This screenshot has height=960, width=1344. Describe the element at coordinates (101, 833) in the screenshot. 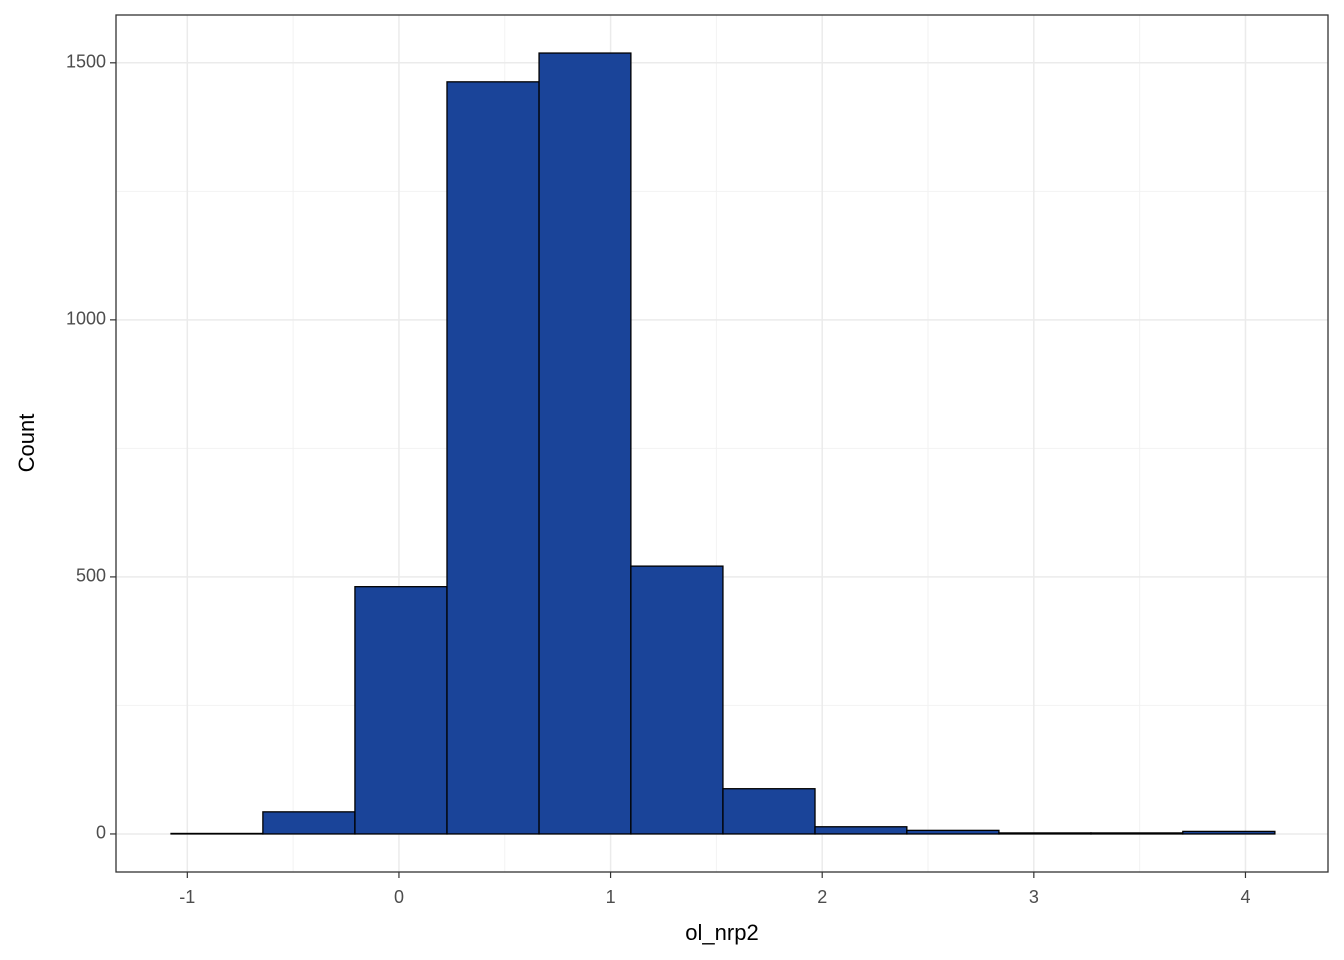

I see `y-tick-label: 0` at that location.